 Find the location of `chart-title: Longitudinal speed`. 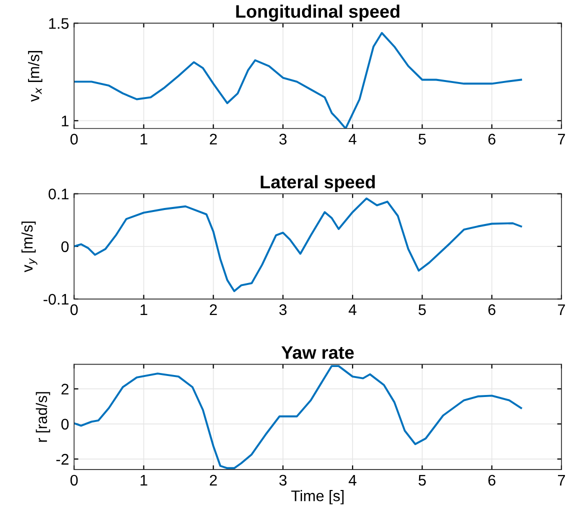

chart-title: Longitudinal speed is located at coordinates (318, 13).